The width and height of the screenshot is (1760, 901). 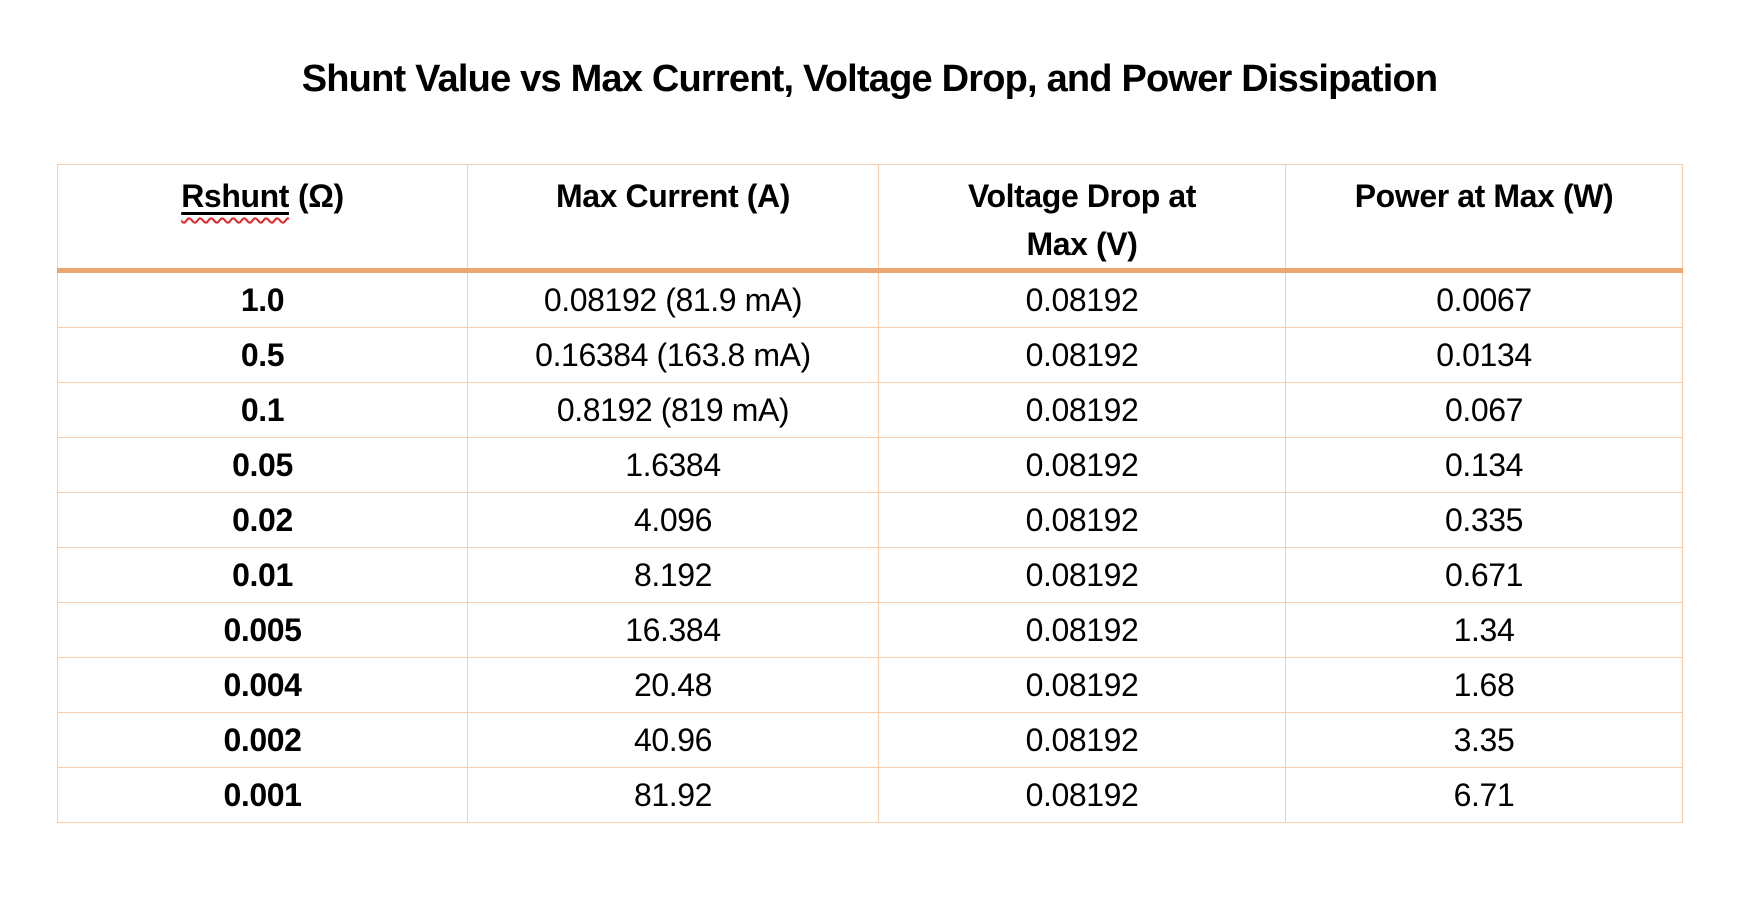 What do you see at coordinates (673, 740) in the screenshot?
I see `cell-max-current: 40.96` at bounding box center [673, 740].